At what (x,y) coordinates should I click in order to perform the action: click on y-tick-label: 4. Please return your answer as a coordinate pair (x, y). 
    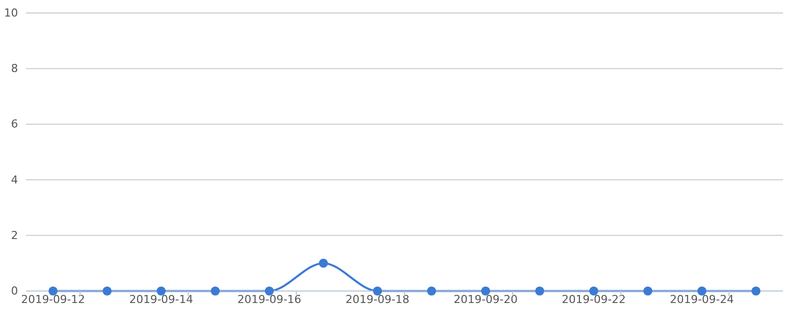
    Looking at the image, I should click on (14, 179).